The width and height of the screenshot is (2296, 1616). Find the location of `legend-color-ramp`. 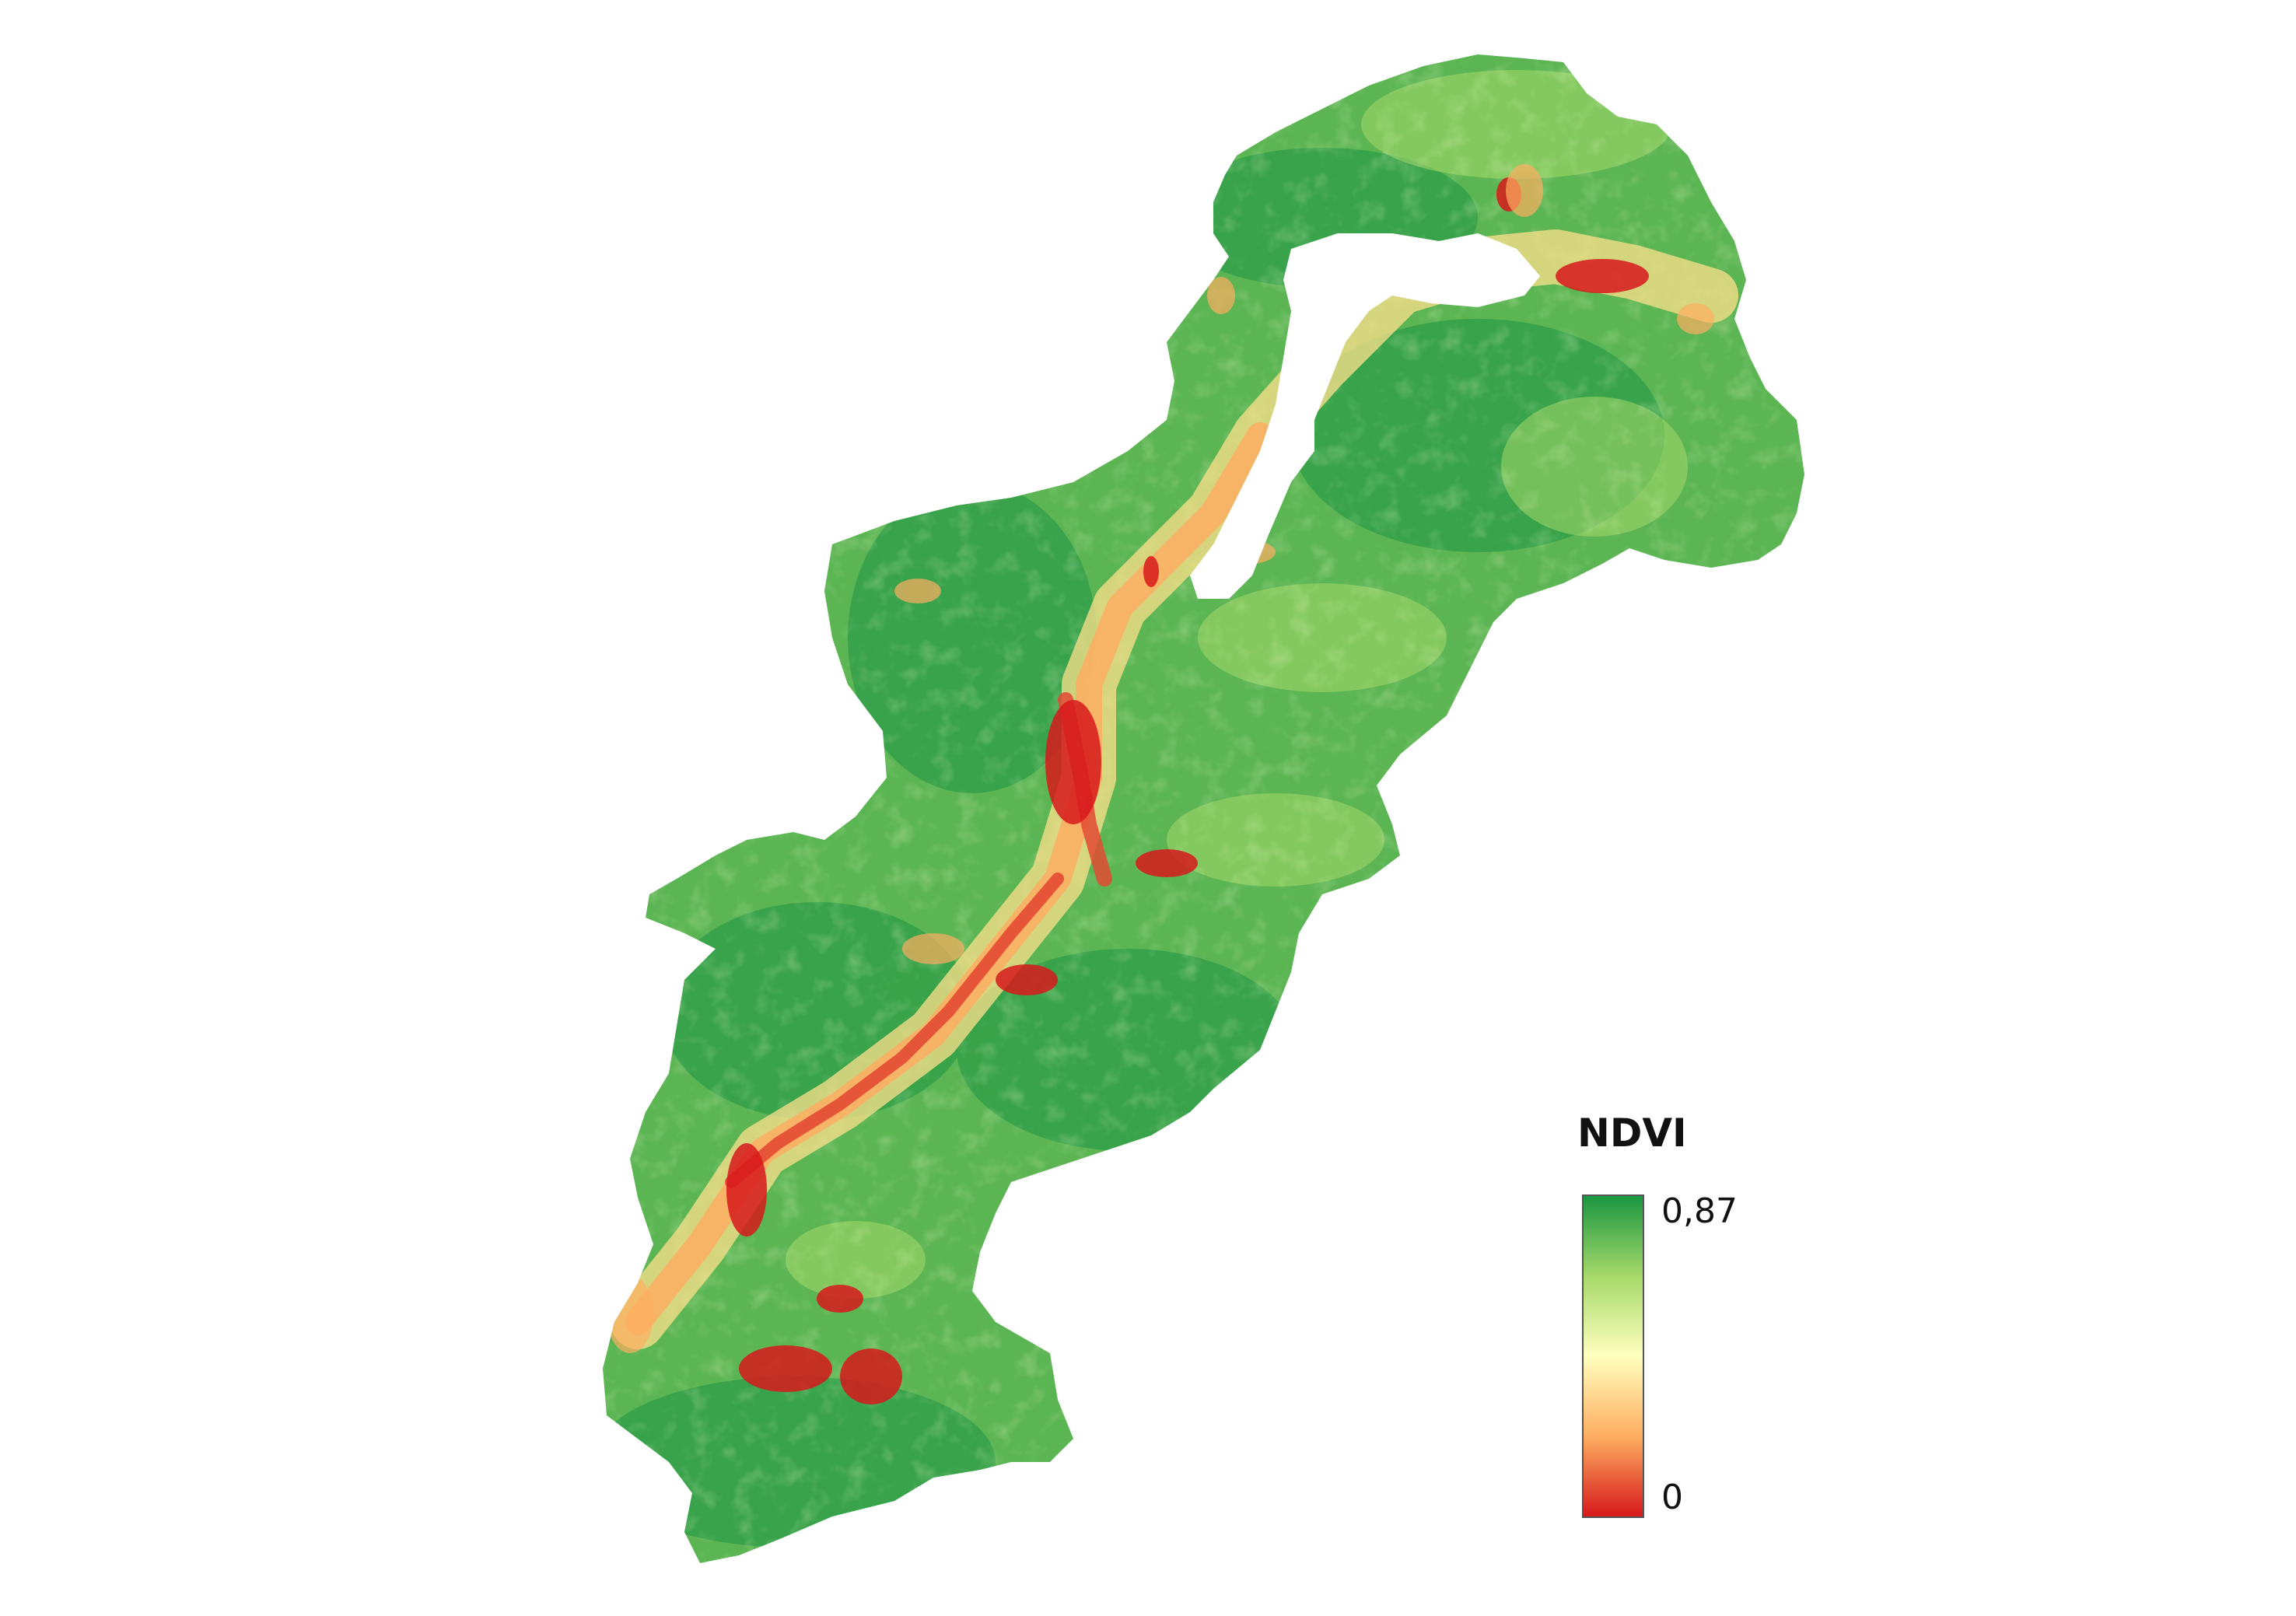

legend-color-ramp is located at coordinates (1613, 1356).